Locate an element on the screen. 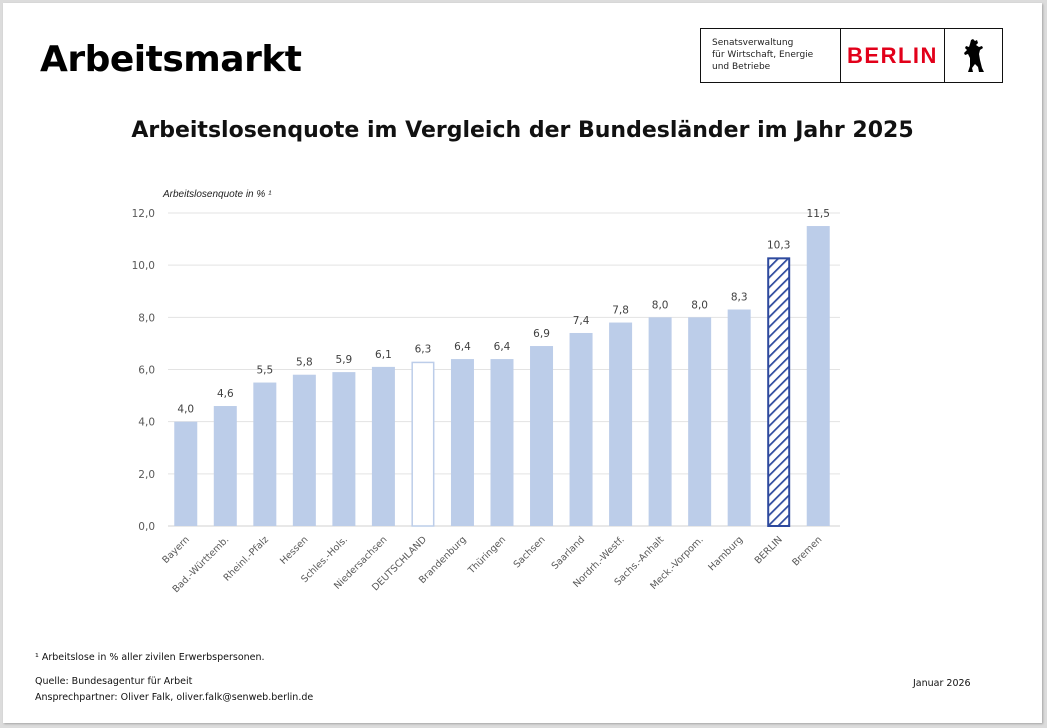 This screenshot has height=728, width=1047. logo-department-line: Senatsverwaltung is located at coordinates (753, 43).